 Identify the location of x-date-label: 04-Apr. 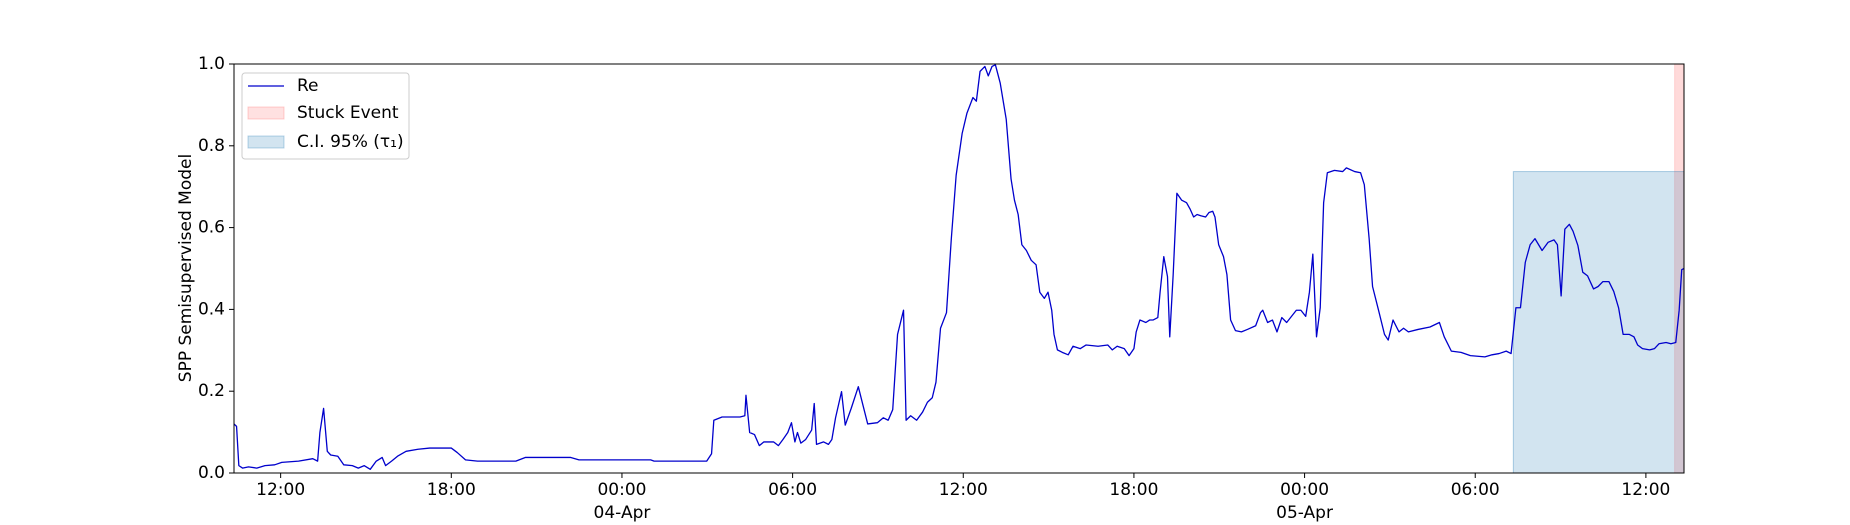
(622, 513).